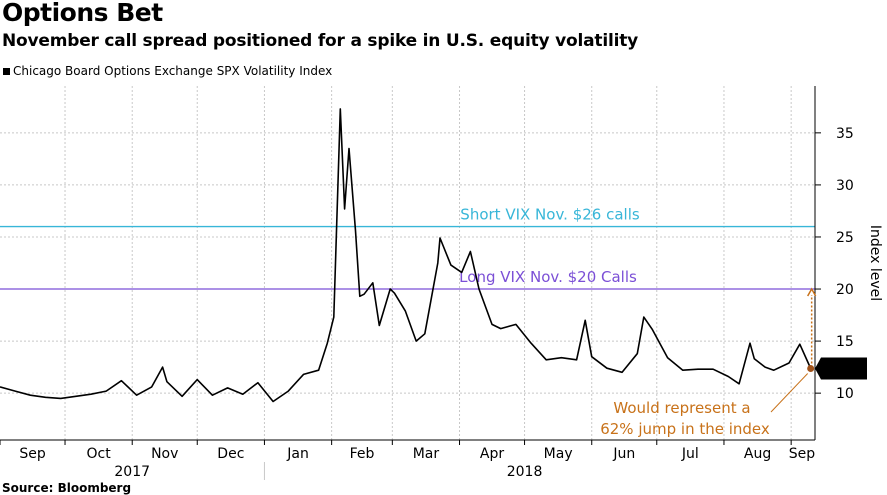  What do you see at coordinates (623, 454) in the screenshot?
I see `x-tick-label: Jun` at bounding box center [623, 454].